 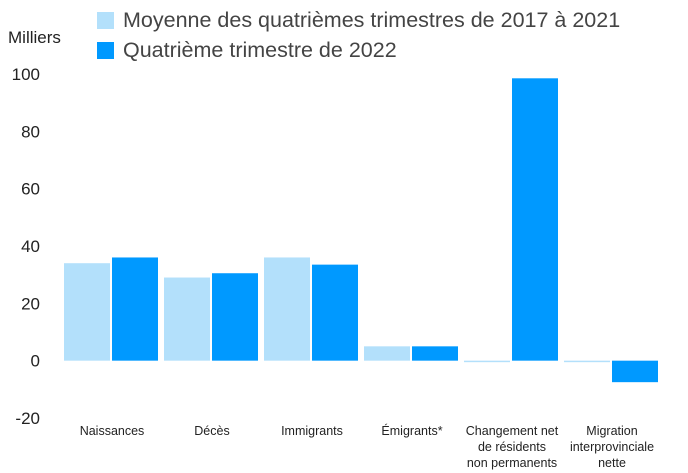 I want to click on x-tick-label: Émigrants*, so click(x=411, y=430).